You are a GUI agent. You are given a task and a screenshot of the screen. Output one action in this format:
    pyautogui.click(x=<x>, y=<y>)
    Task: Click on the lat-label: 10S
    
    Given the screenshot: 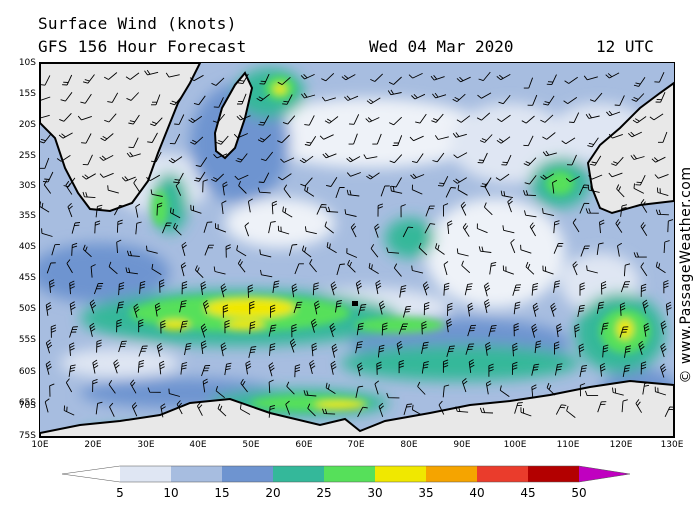 What is the action you would take?
    pyautogui.click(x=27, y=63)
    